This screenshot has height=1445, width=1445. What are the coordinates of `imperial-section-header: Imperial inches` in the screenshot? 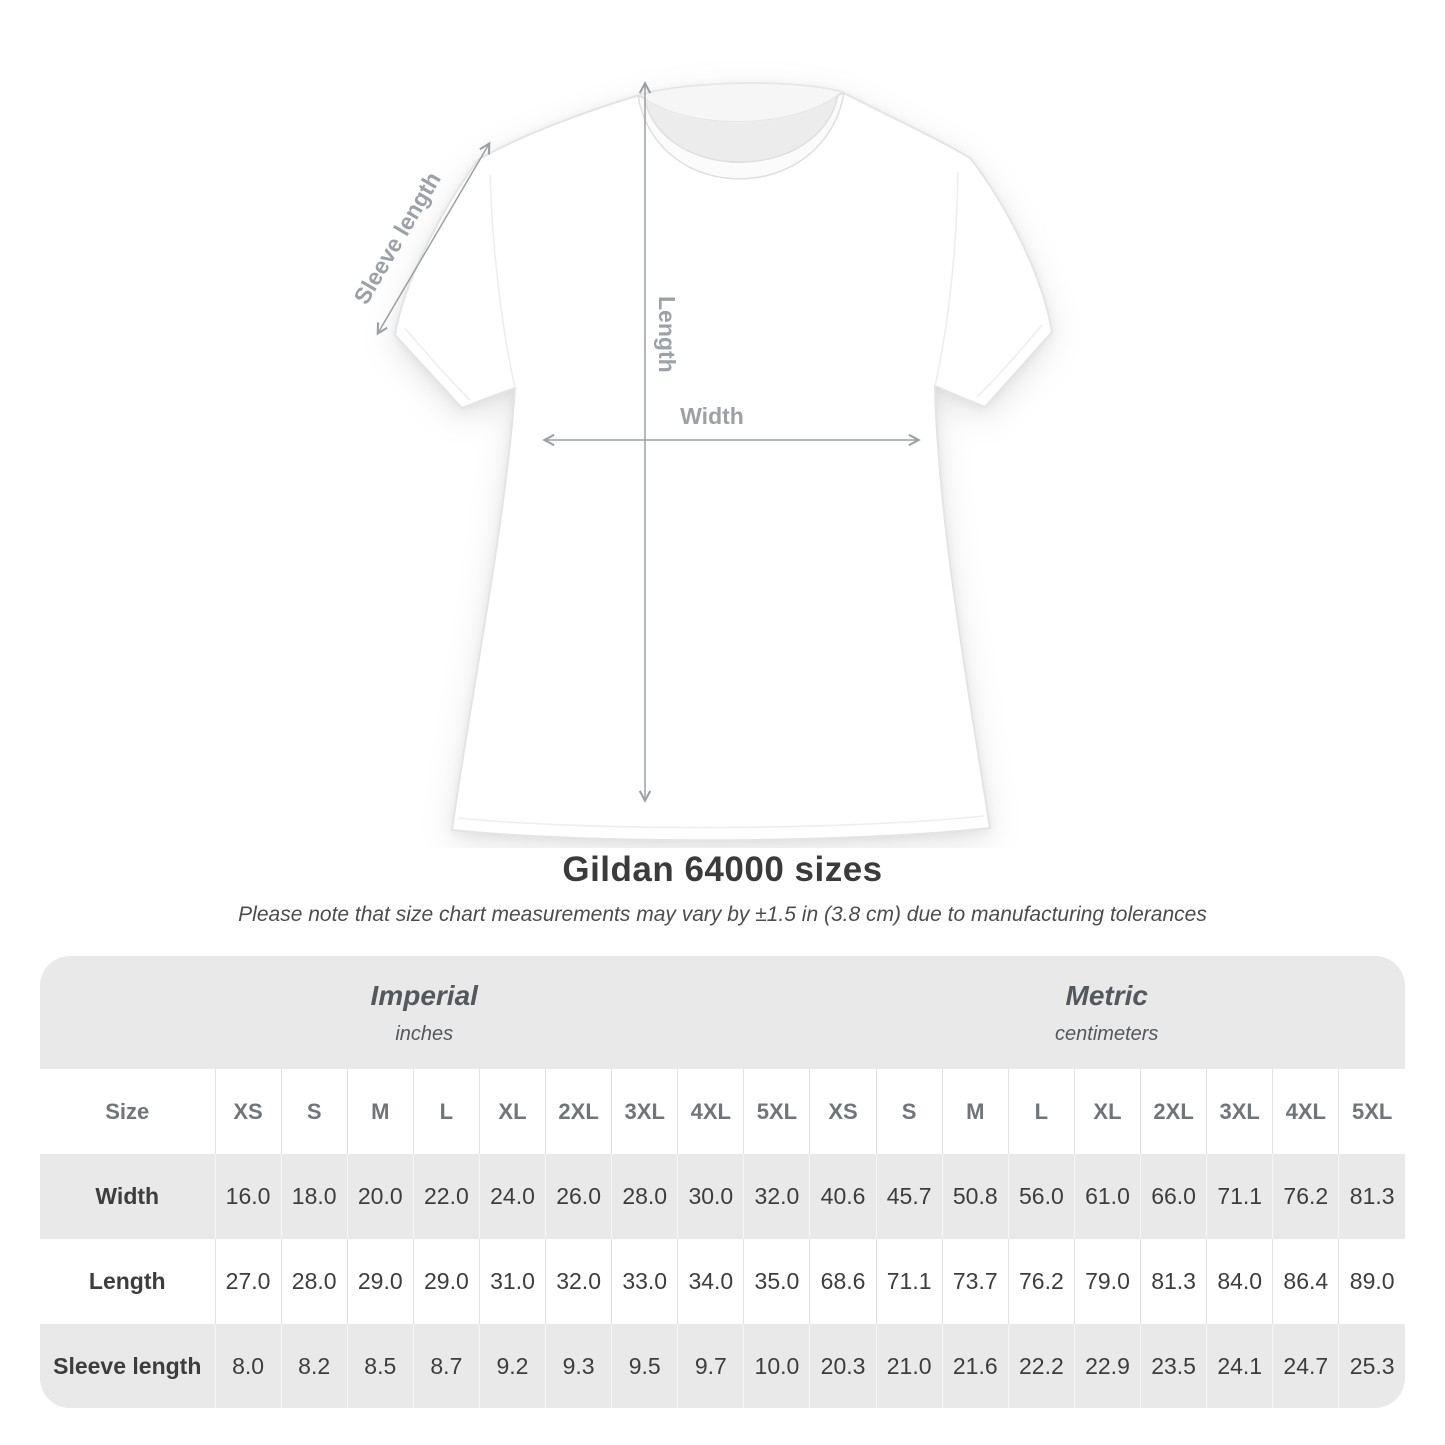 It's located at (424, 1012).